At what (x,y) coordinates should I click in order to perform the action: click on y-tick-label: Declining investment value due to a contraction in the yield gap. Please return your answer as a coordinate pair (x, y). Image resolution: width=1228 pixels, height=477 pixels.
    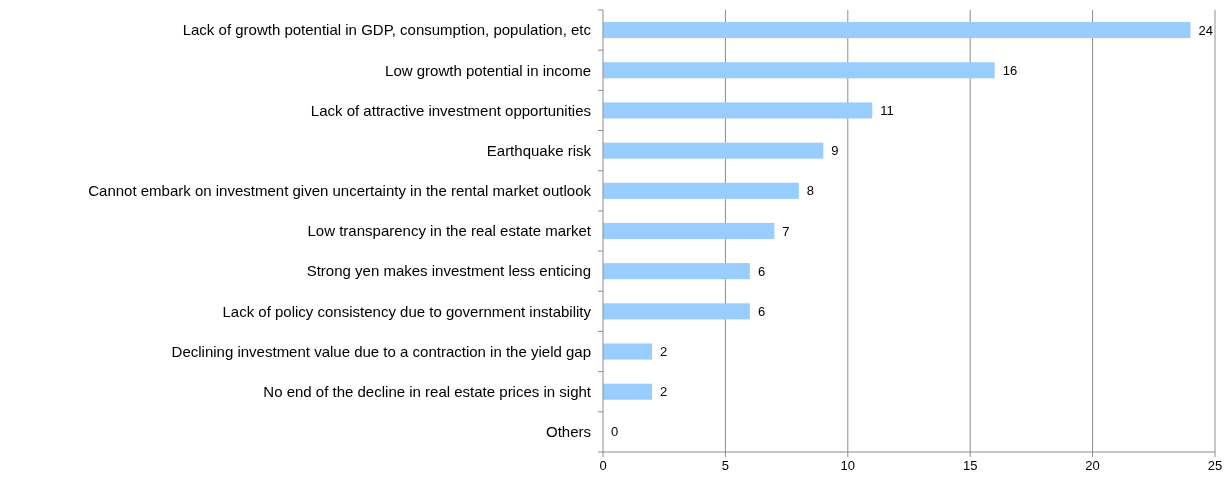
    Looking at the image, I should click on (381, 351).